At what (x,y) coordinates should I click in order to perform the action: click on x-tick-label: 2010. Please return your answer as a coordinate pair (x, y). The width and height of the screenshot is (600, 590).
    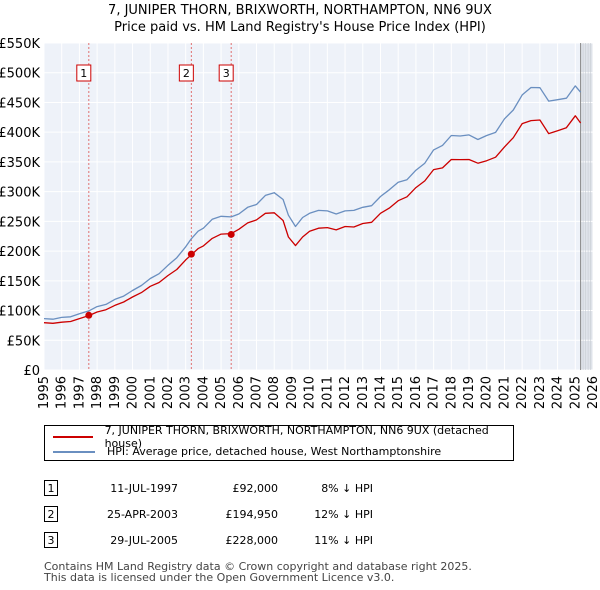
    Looking at the image, I should click on (310, 392).